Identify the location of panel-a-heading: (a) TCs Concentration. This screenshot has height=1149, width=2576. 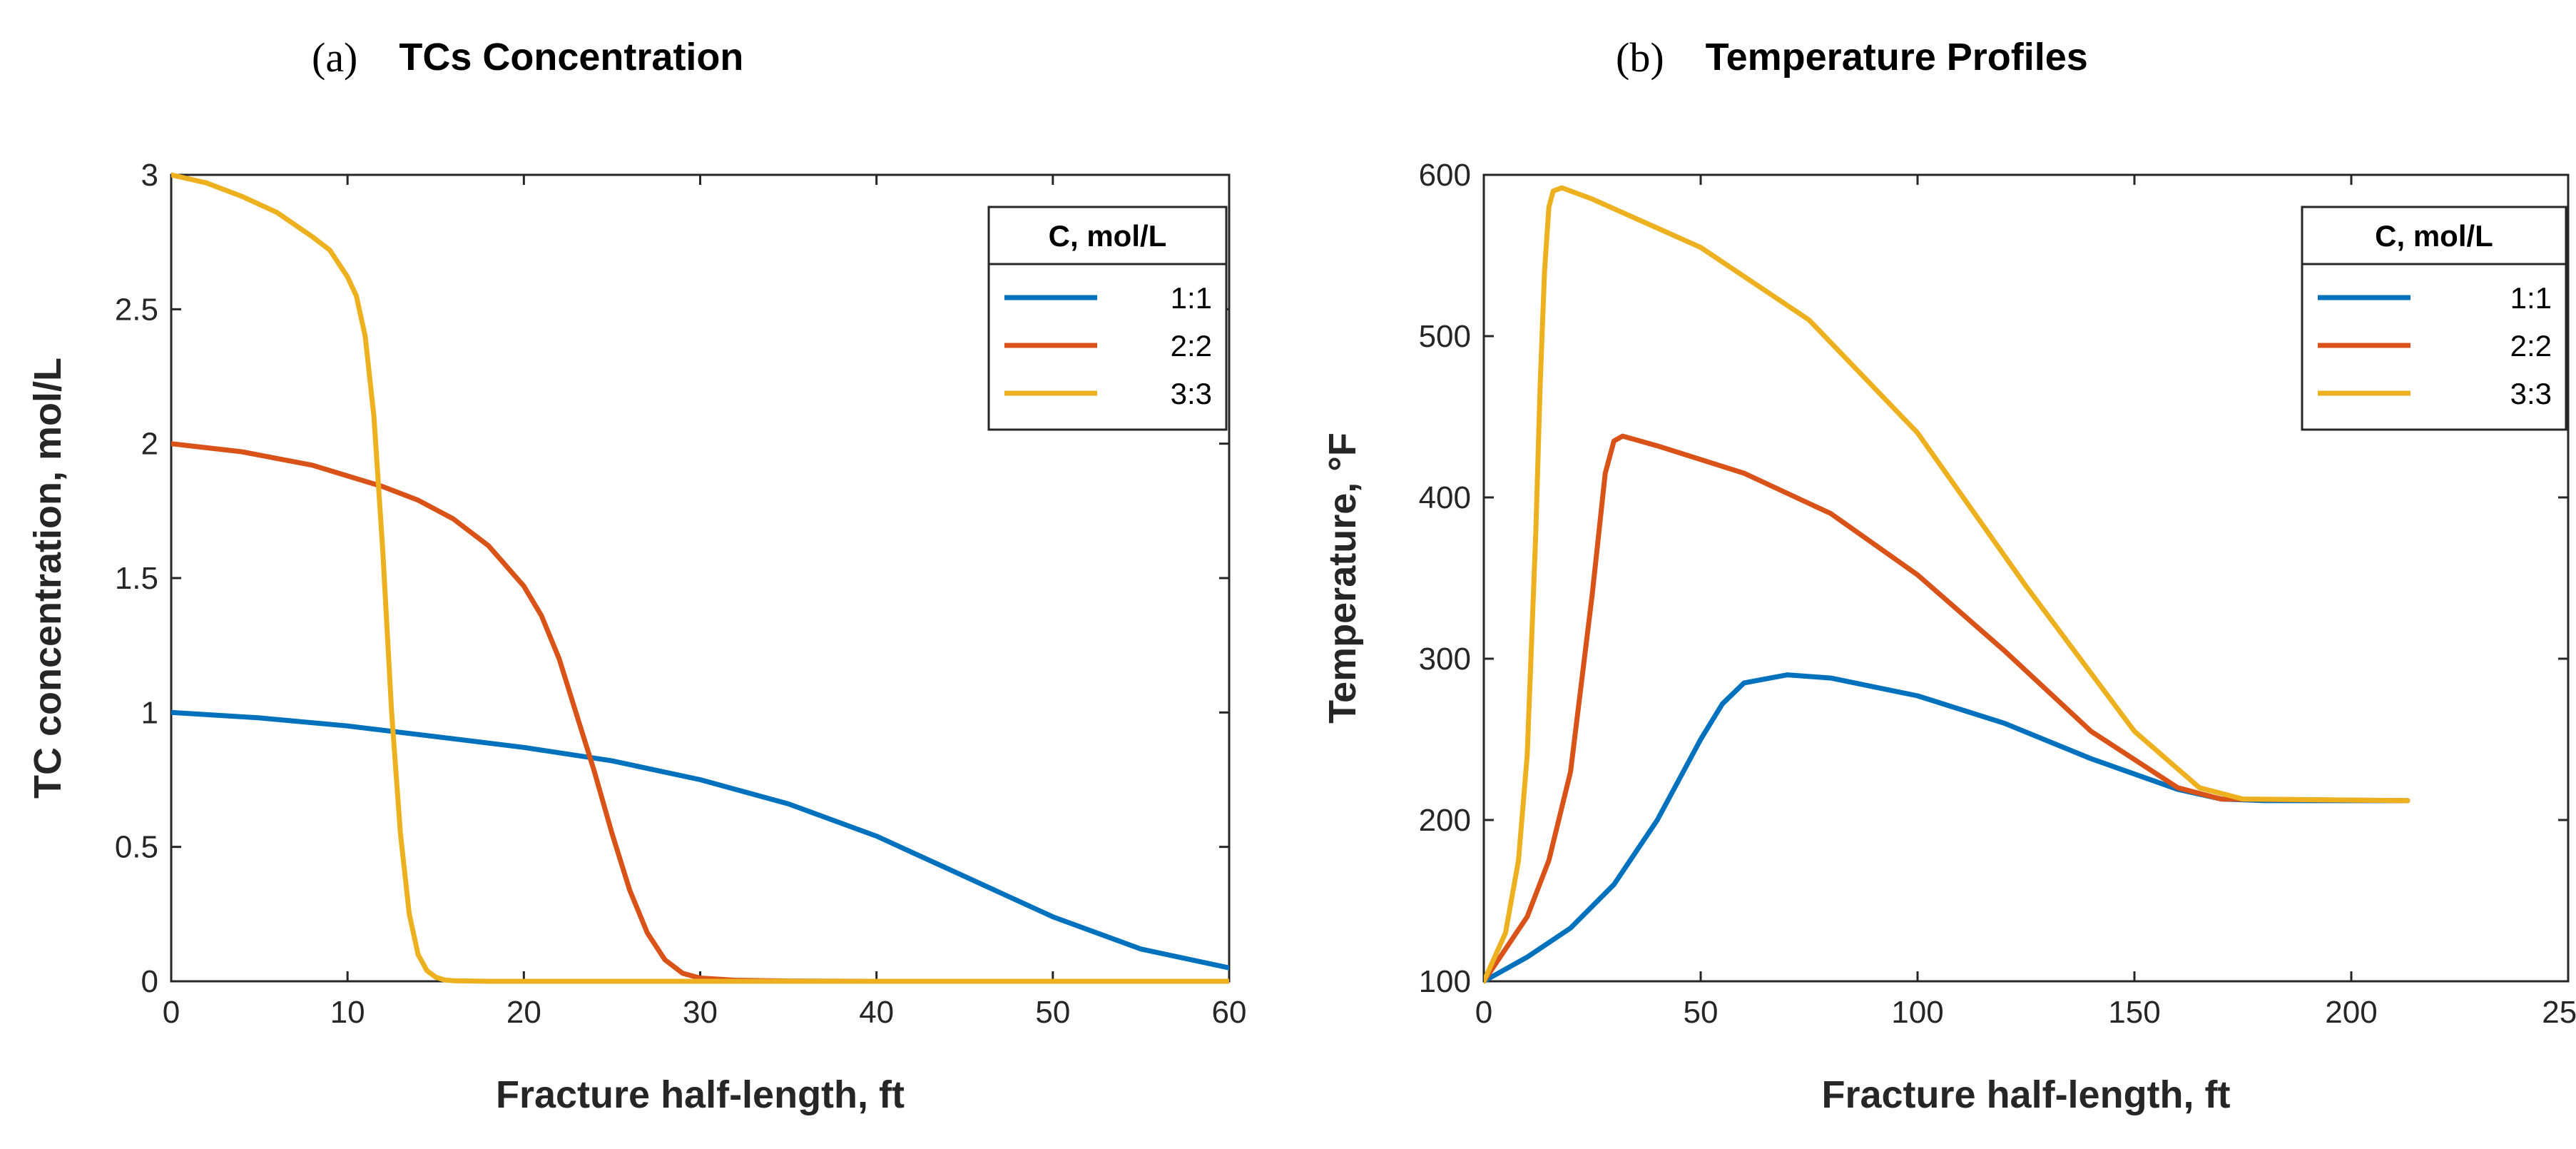
(527, 57).